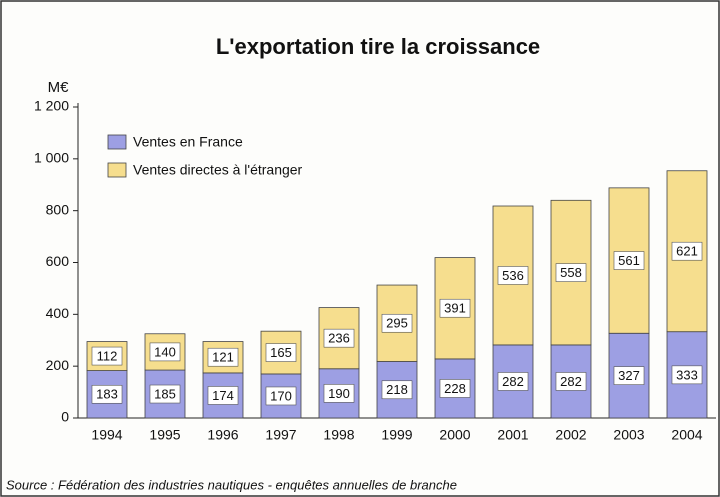  What do you see at coordinates (58, 87) in the screenshot?
I see `y-axis-label: M€` at bounding box center [58, 87].